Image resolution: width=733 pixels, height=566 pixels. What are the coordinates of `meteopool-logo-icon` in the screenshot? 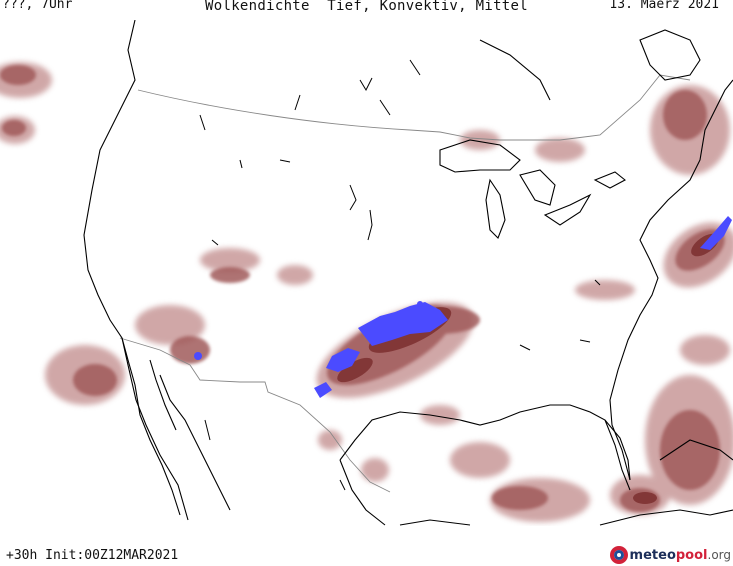 It's located at (618, 555).